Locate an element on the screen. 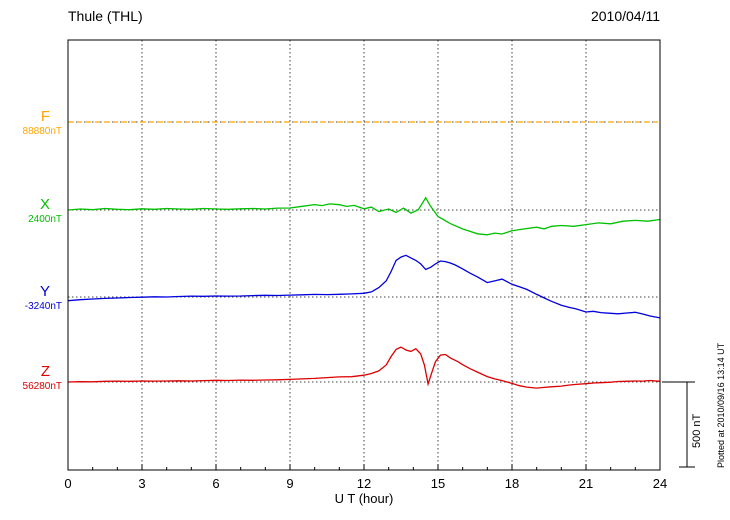 The image size is (730, 520). series-label-z: Z 56280nT is located at coordinates (31, 378).